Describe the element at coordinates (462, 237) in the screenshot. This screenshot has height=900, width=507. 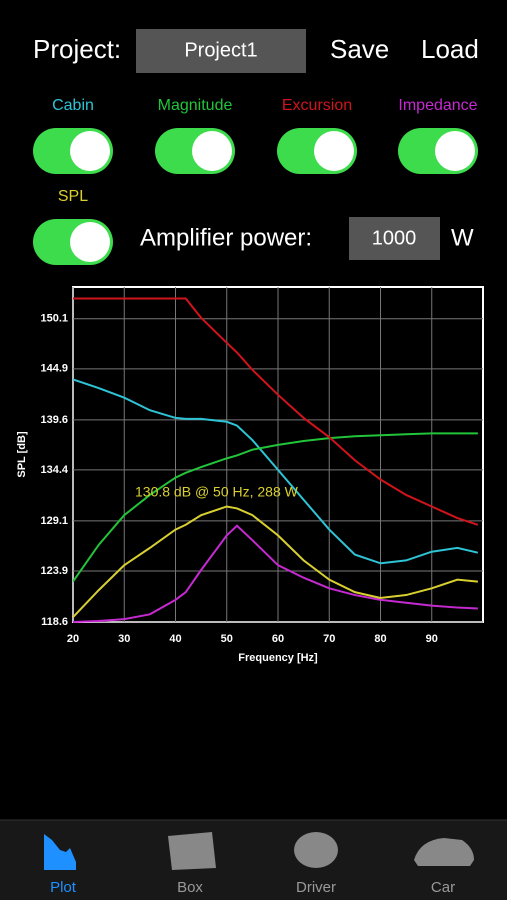
I see `amp-unit: W` at that location.